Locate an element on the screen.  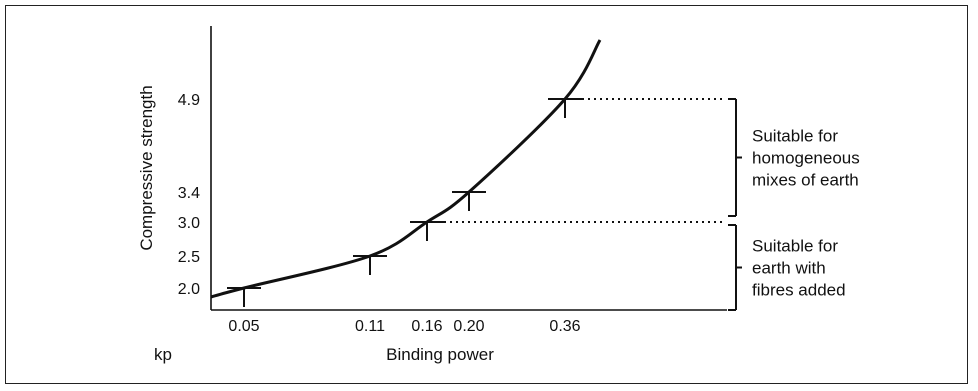
range-bracket: Suitable for earth with fibres added is located at coordinates (787, 267).